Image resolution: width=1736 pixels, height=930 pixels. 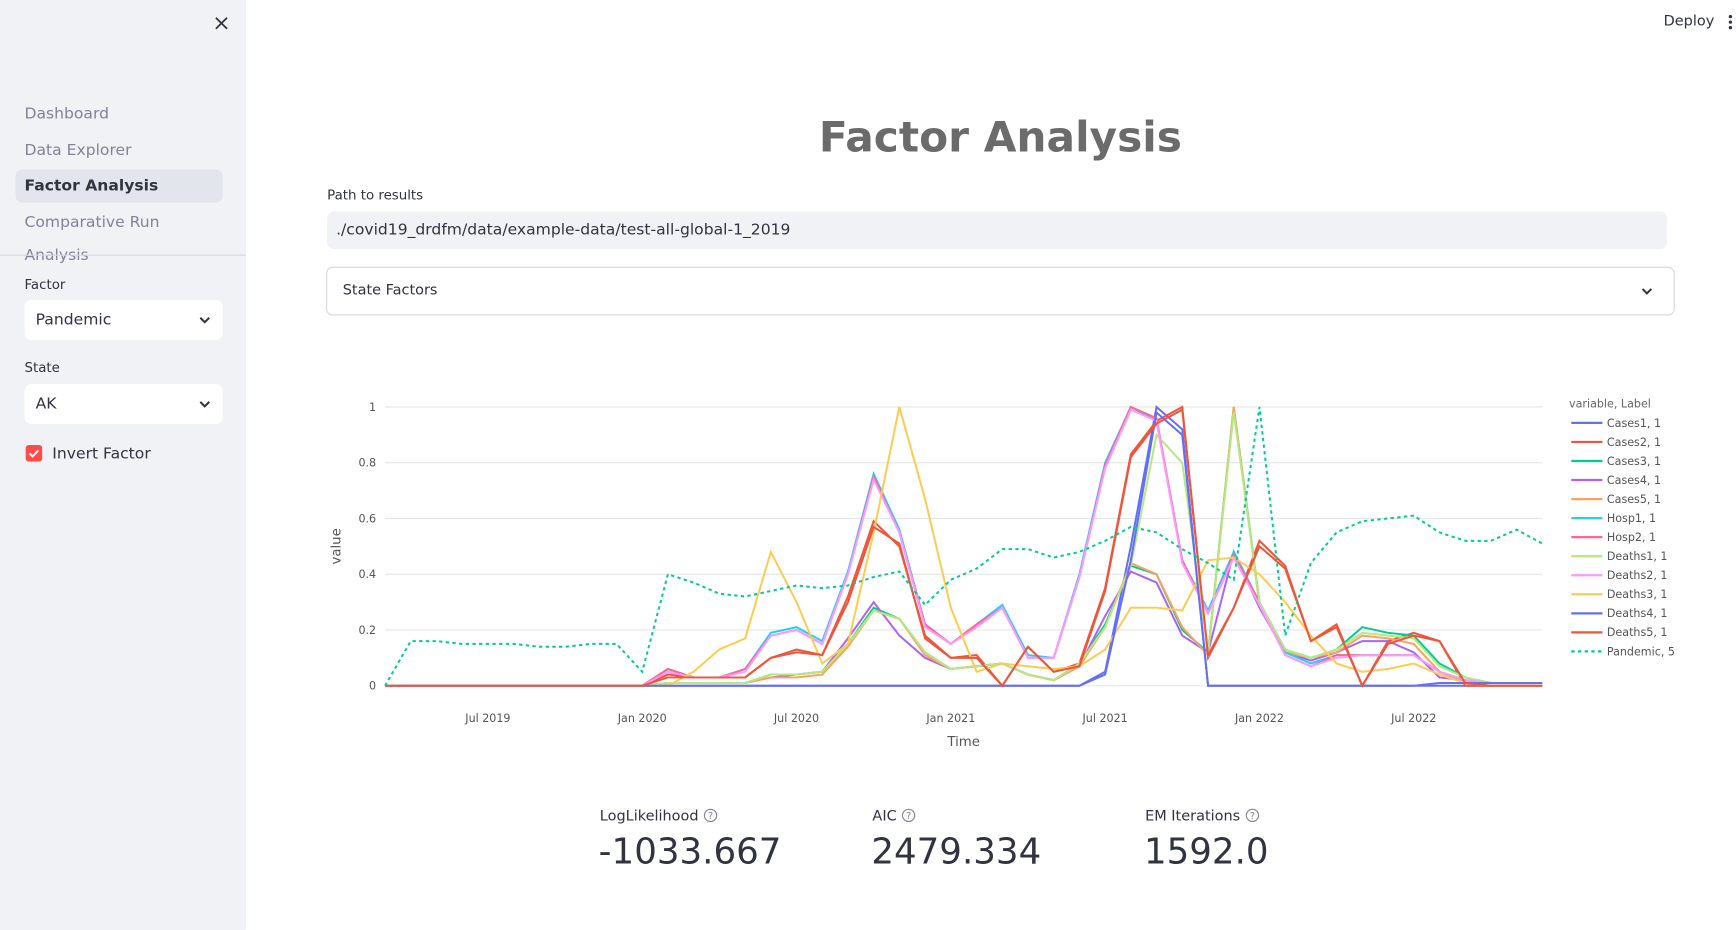 What do you see at coordinates (1193, 816) in the screenshot?
I see `metric-label-text: EM Iterations` at bounding box center [1193, 816].